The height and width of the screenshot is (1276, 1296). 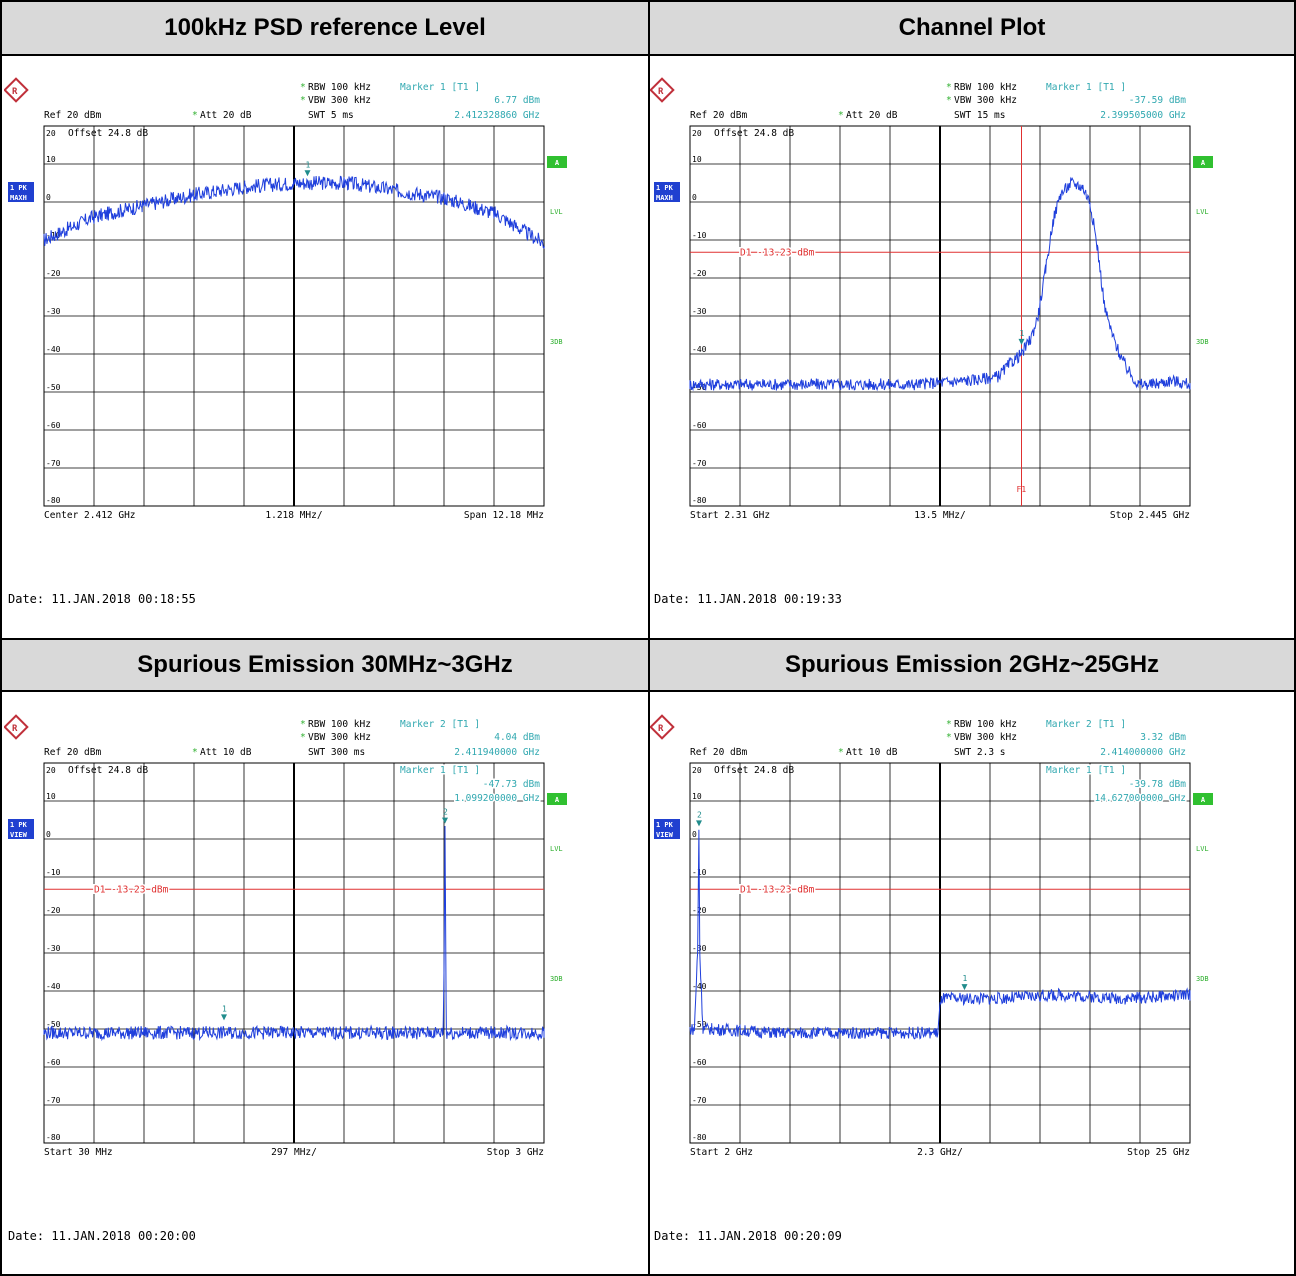 I want to click on footer-start: Start 2.31 GHz, so click(x=730, y=515).